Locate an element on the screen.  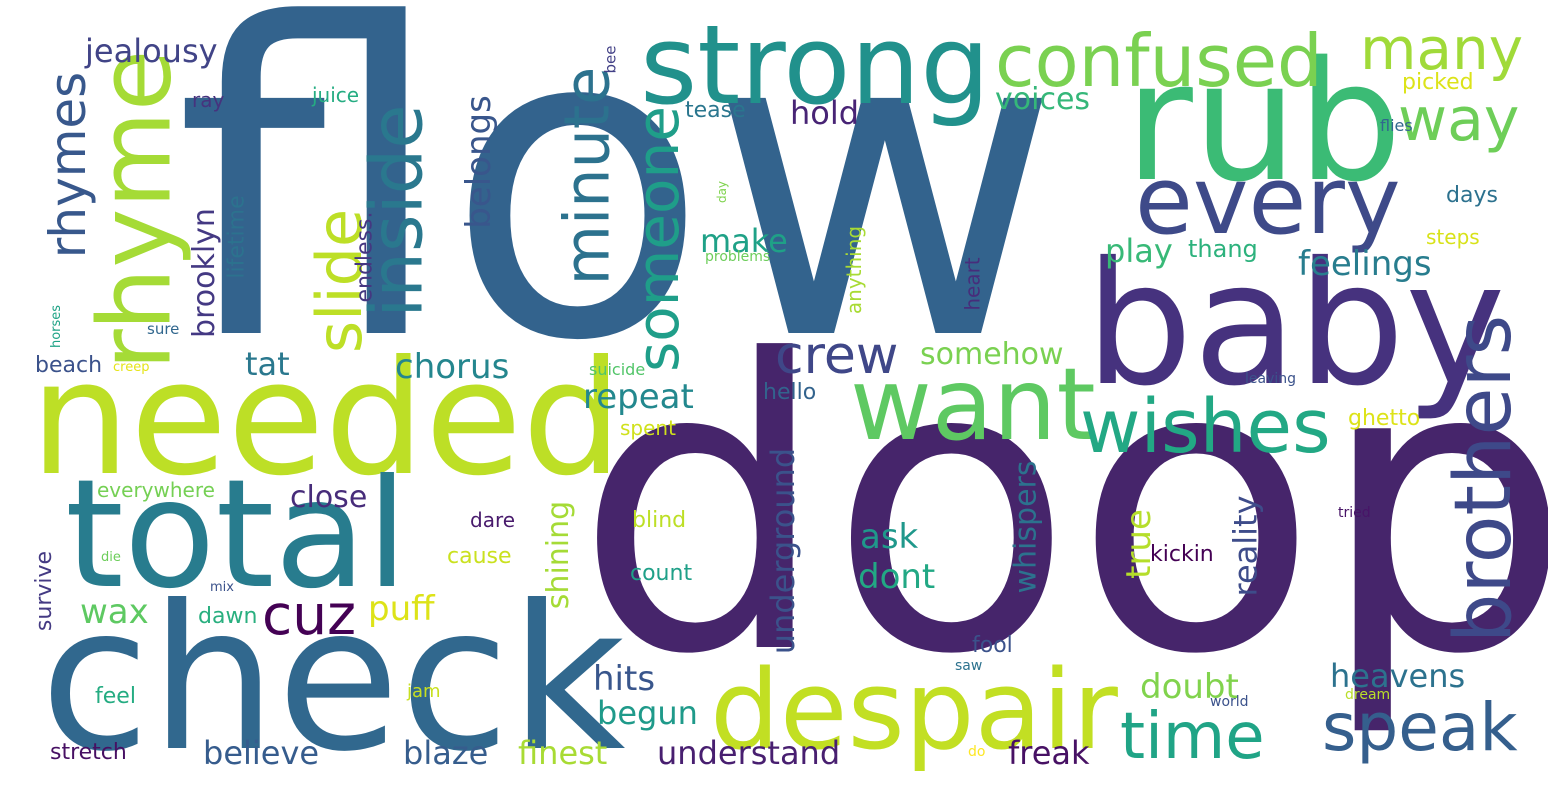
word-endless: endless. is located at coordinates (365, 257).